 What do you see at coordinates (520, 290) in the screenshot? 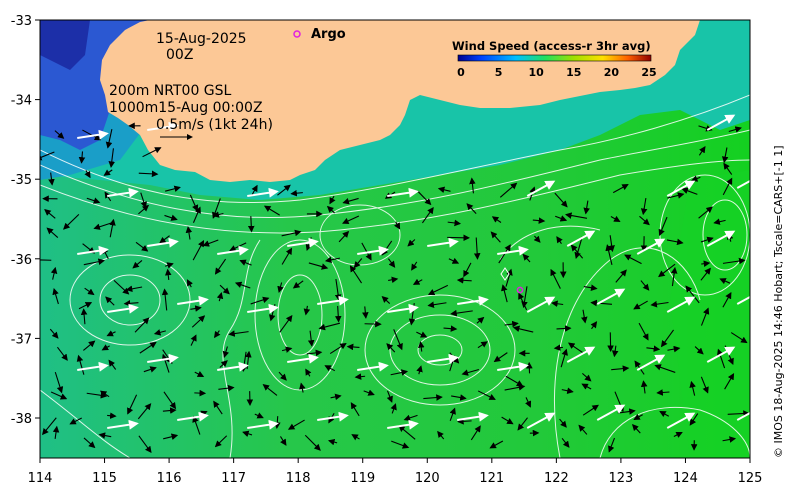
I see `argo-float-marker` at bounding box center [520, 290].